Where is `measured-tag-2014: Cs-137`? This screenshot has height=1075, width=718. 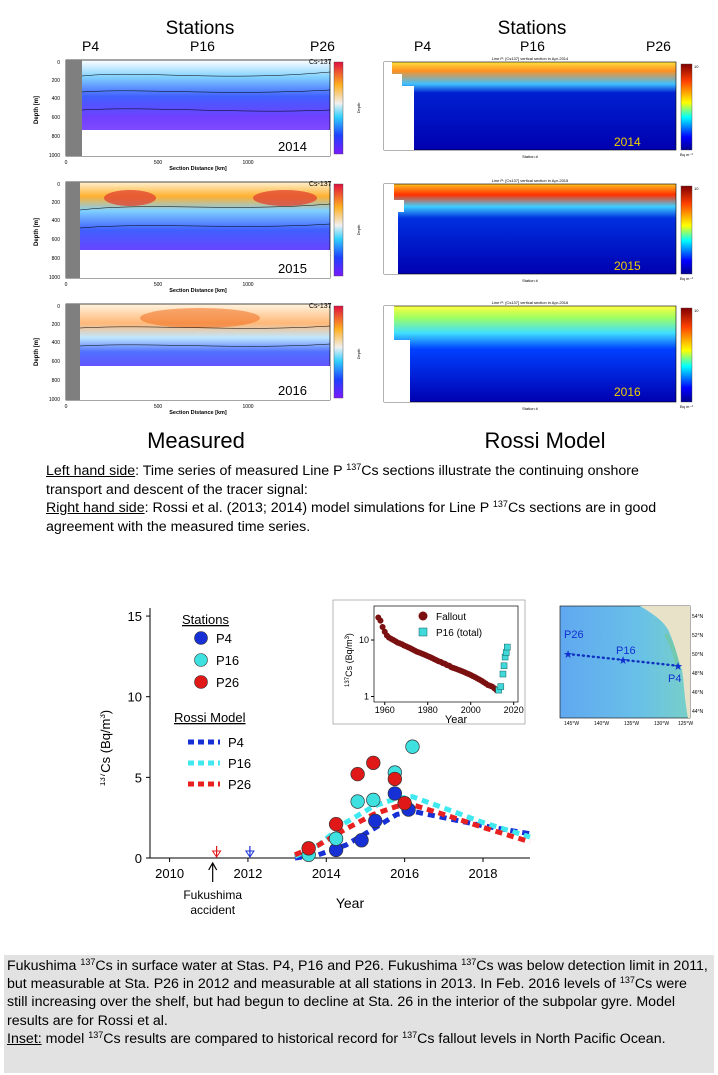 measured-tag-2014: Cs-137 is located at coordinates (320, 62).